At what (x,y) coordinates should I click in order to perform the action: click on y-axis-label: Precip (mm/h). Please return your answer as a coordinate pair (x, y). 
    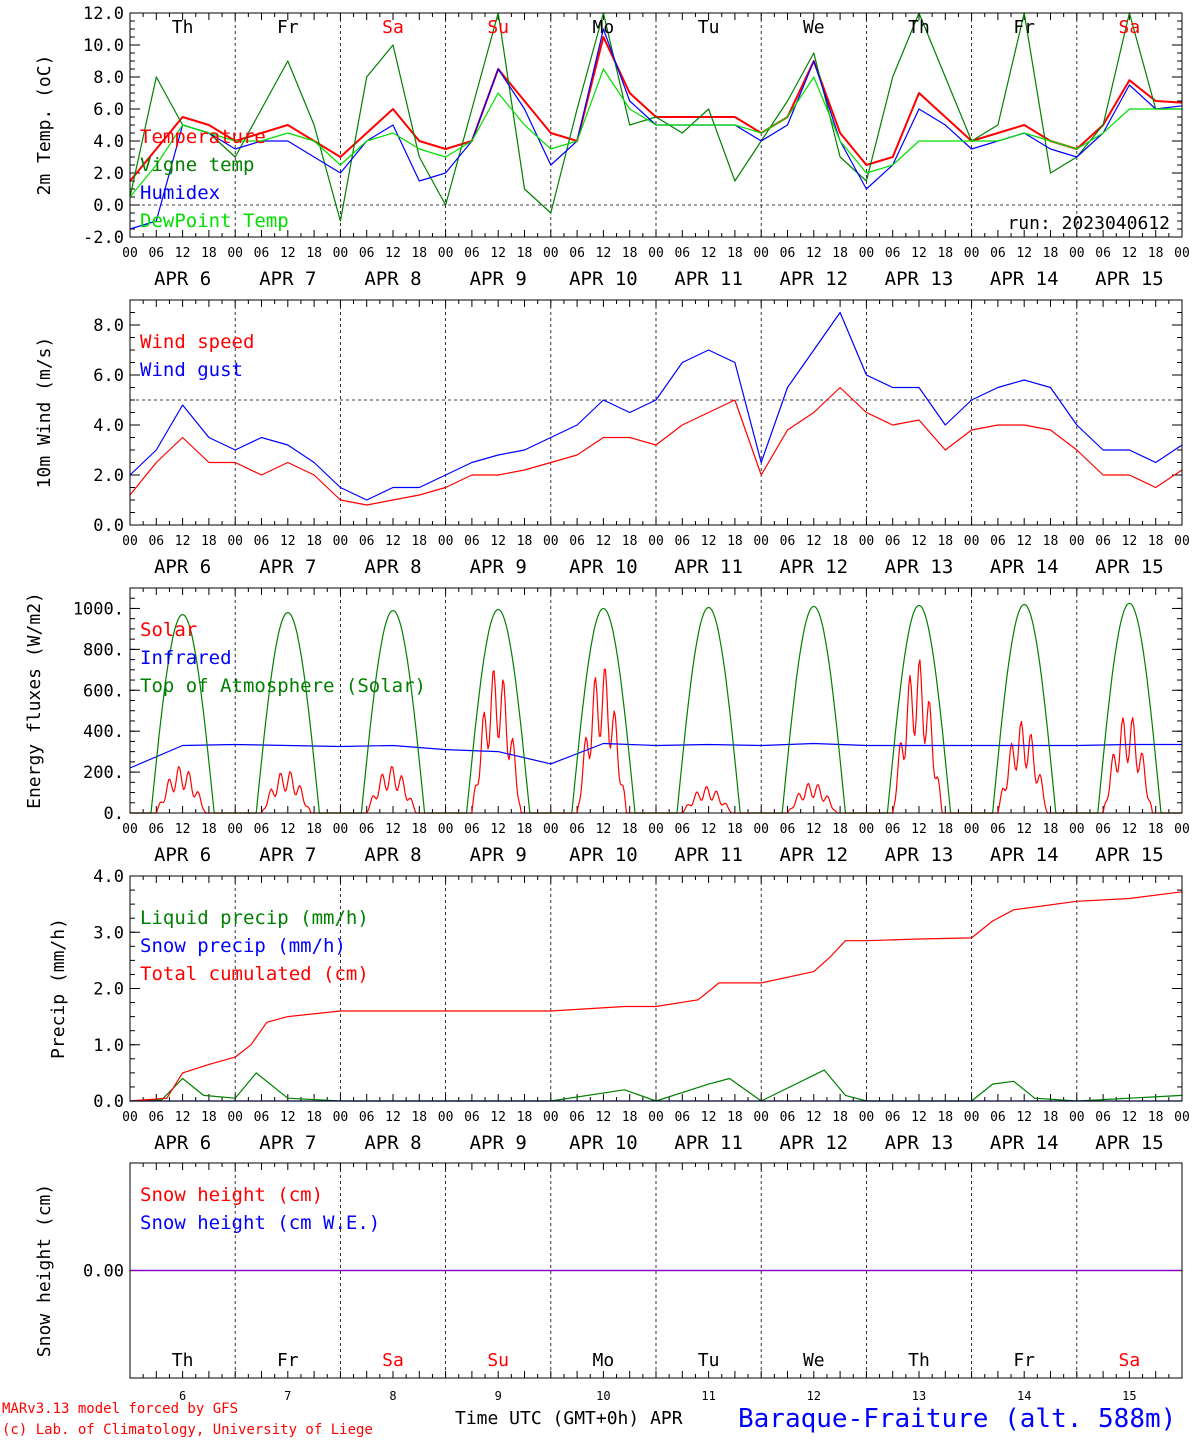
    Looking at the image, I should click on (58, 988).